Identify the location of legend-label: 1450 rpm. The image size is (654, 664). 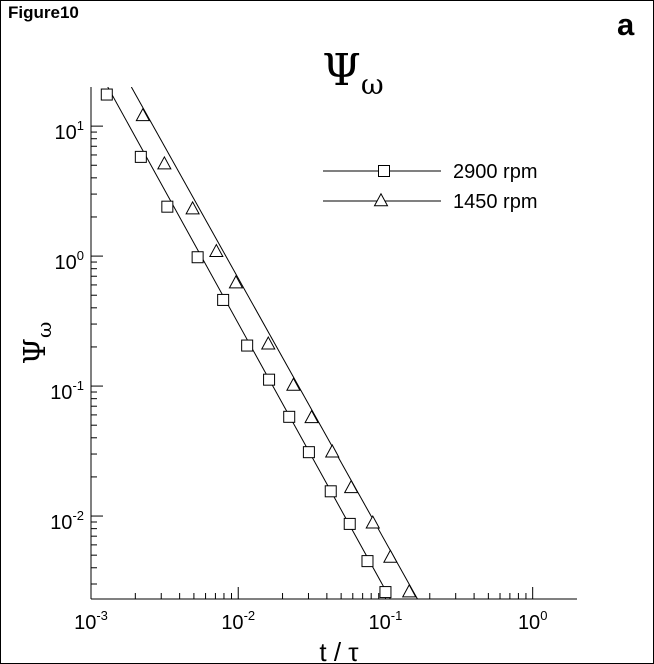
(495, 202).